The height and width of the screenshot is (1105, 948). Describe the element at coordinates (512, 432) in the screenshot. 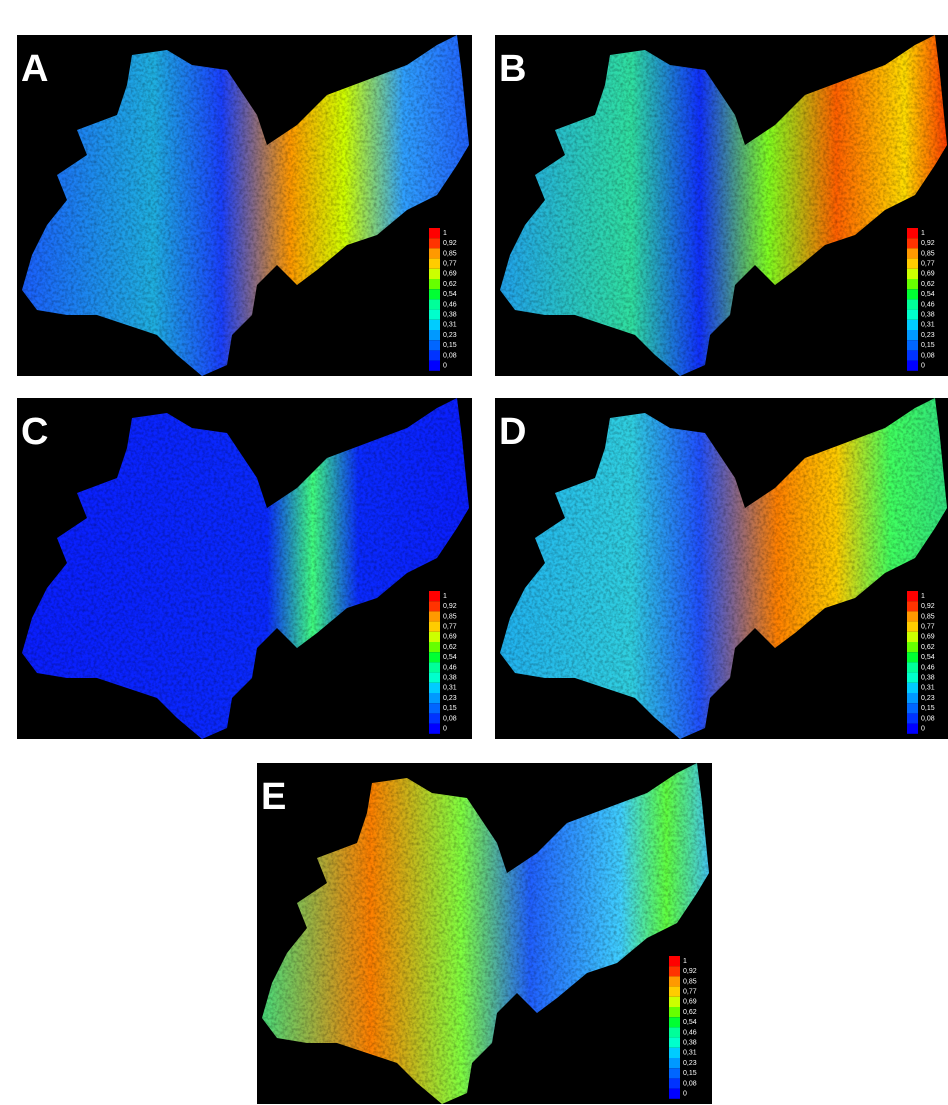

I see `panel-label: D` at that location.